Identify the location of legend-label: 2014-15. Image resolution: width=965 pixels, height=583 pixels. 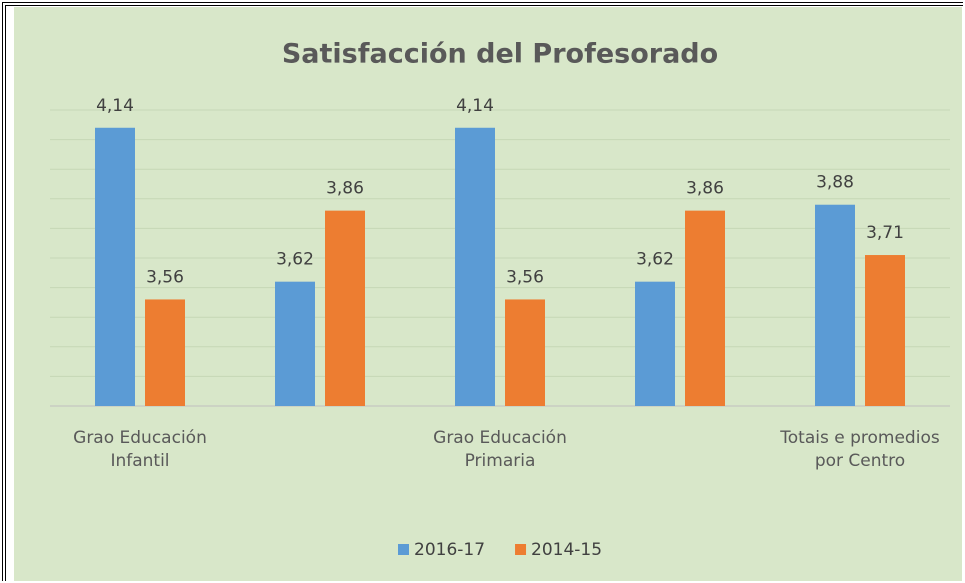
(566, 550).